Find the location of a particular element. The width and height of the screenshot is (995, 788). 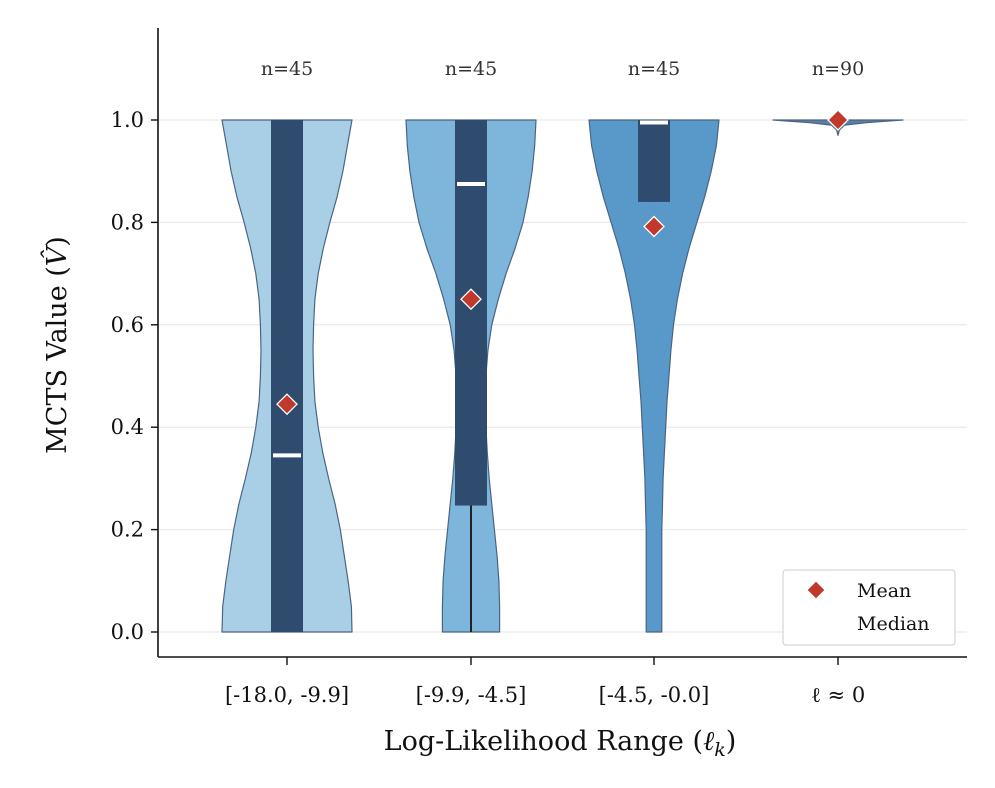

x-axis-title: Log-Likelihood Range (ℓk) is located at coordinates (560, 743).